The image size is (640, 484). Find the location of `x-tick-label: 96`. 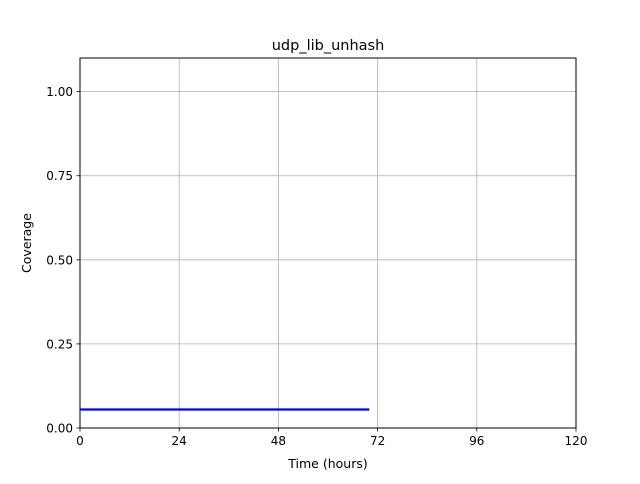

x-tick-label: 96 is located at coordinates (476, 441).